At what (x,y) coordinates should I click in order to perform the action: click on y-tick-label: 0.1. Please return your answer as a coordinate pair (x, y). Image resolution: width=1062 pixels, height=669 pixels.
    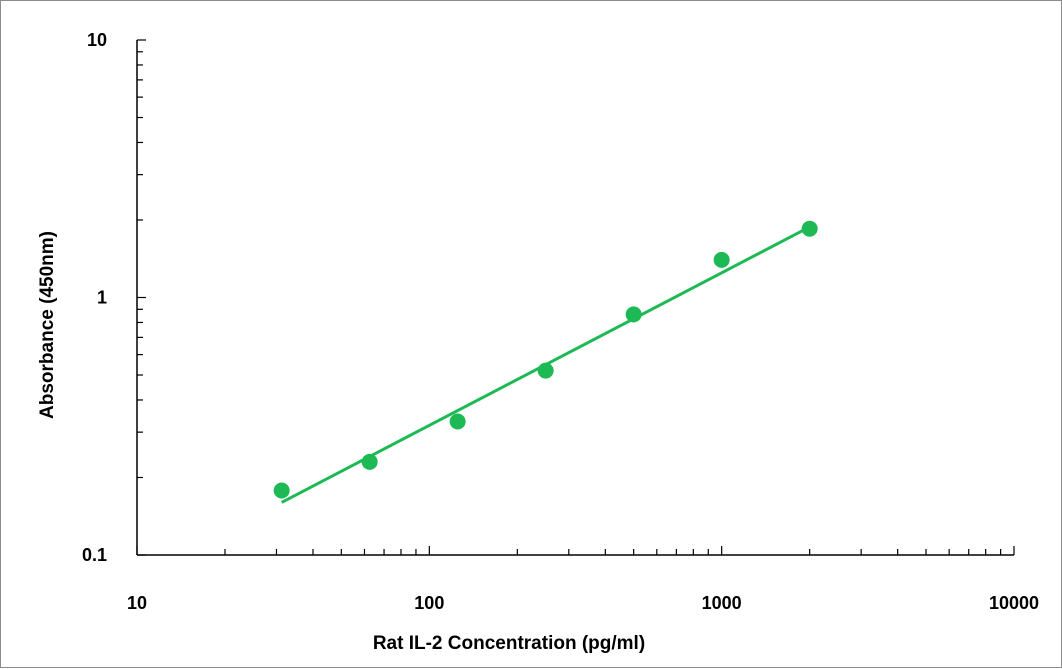
    Looking at the image, I should click on (94, 555).